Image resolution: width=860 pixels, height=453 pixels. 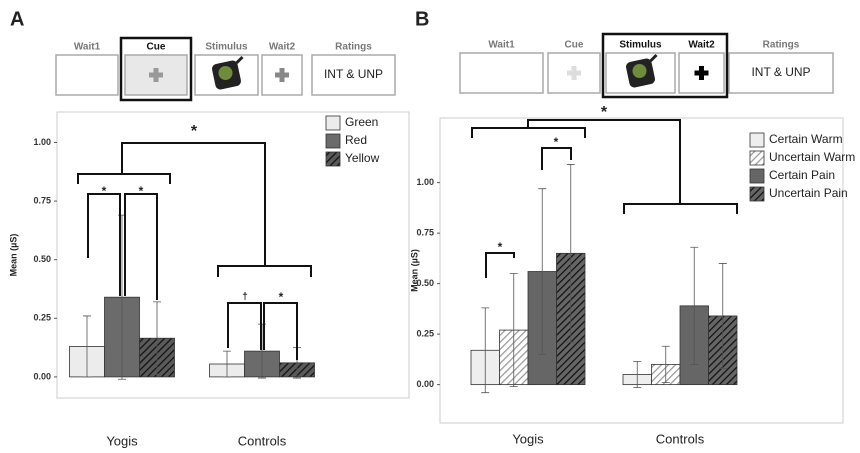 I want to click on legend-label: Certain Pain, so click(x=802, y=175).